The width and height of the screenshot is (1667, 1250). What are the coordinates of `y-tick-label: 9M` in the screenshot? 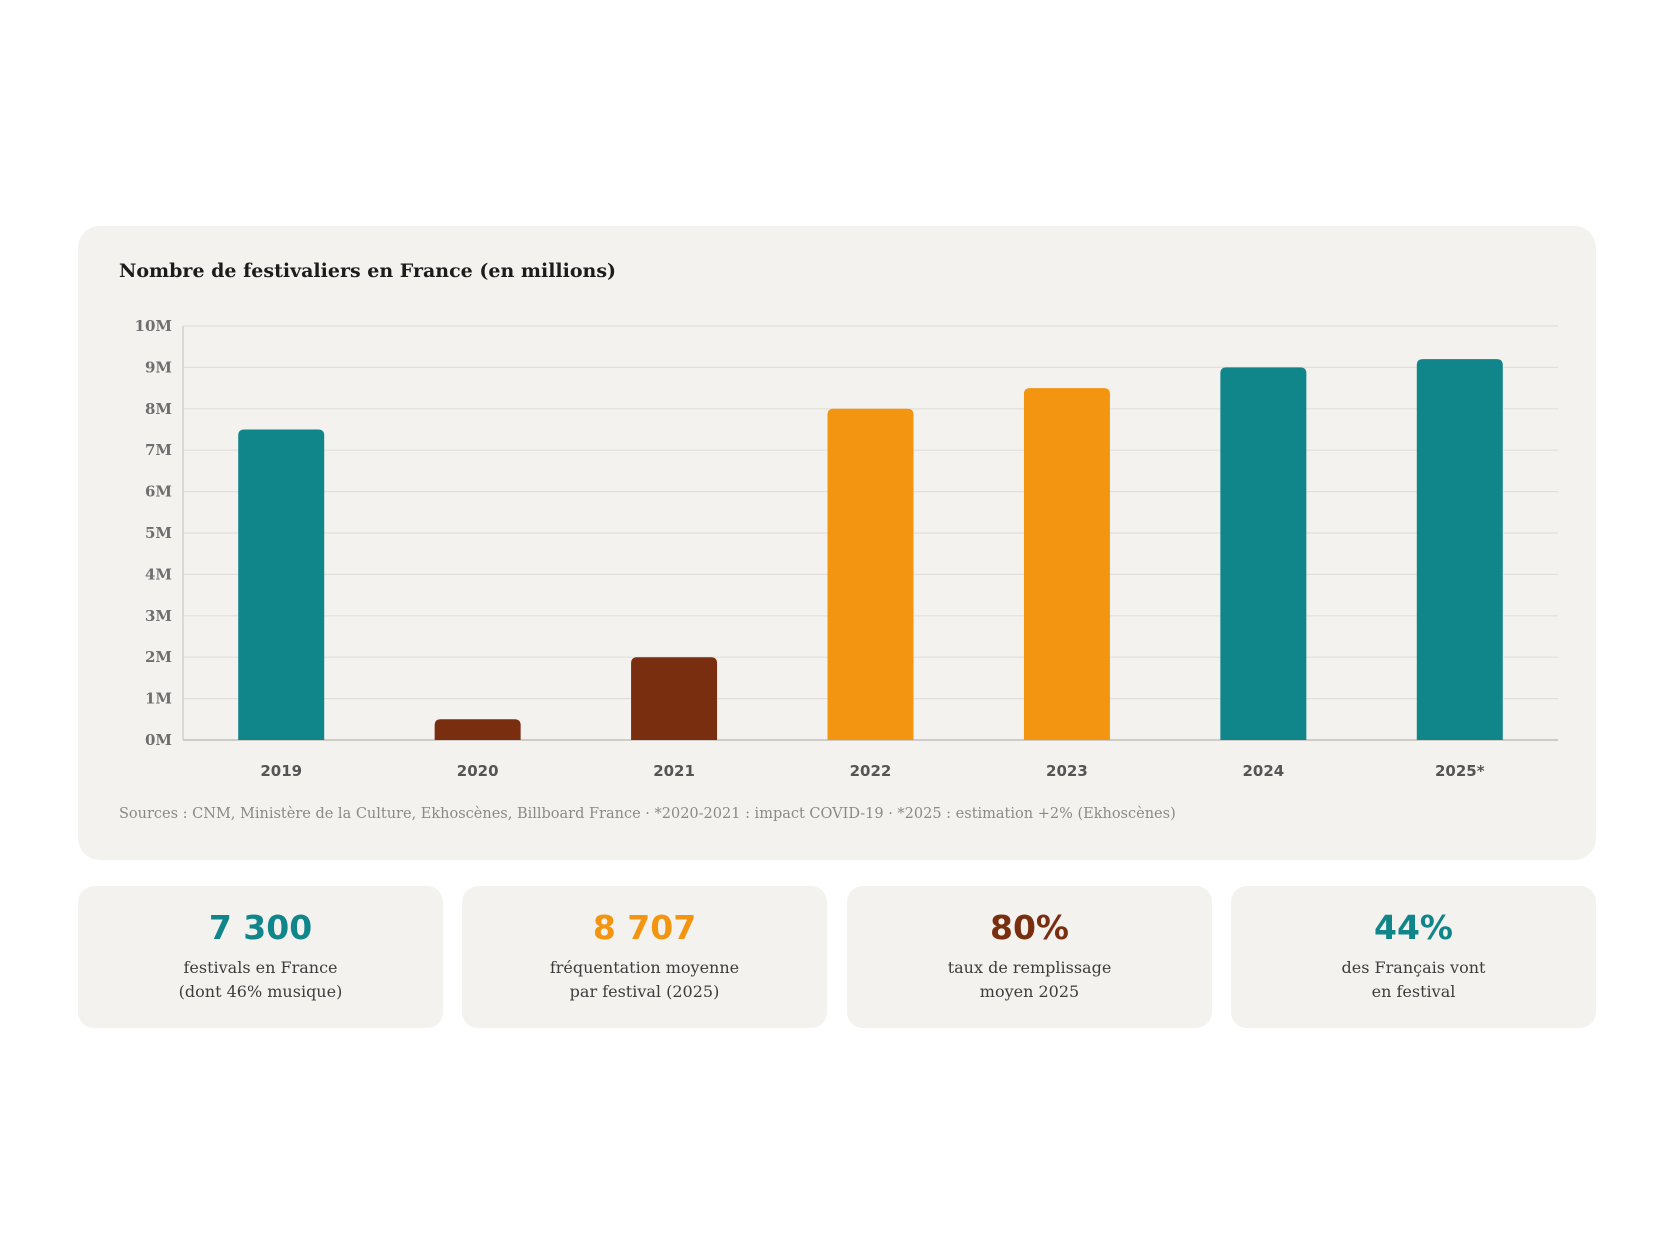 It's located at (158, 367).